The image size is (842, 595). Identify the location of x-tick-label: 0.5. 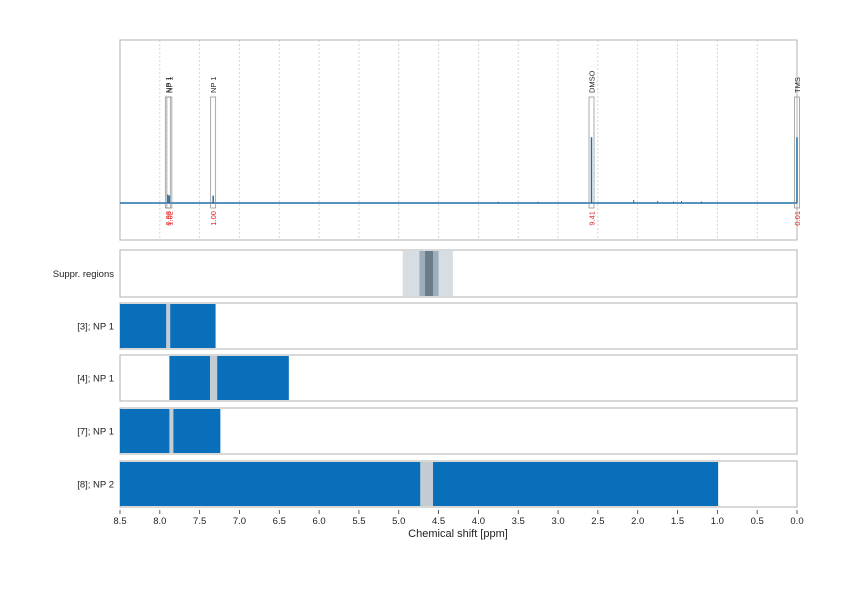
(757, 521).